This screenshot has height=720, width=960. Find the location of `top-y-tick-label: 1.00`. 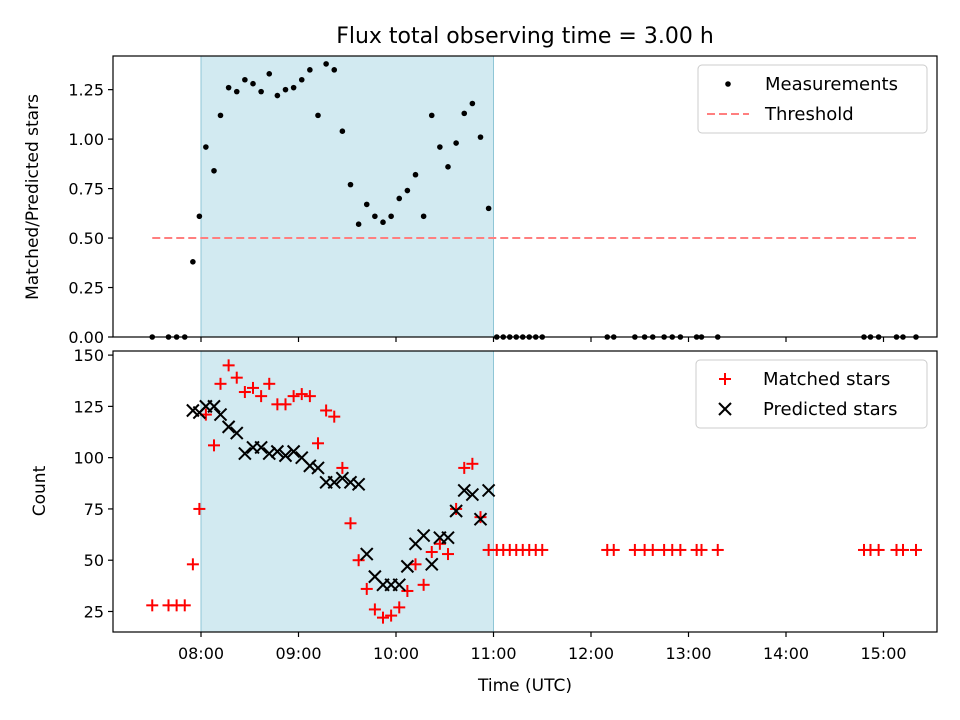

top-y-tick-label: 1.00 is located at coordinates (86, 139).